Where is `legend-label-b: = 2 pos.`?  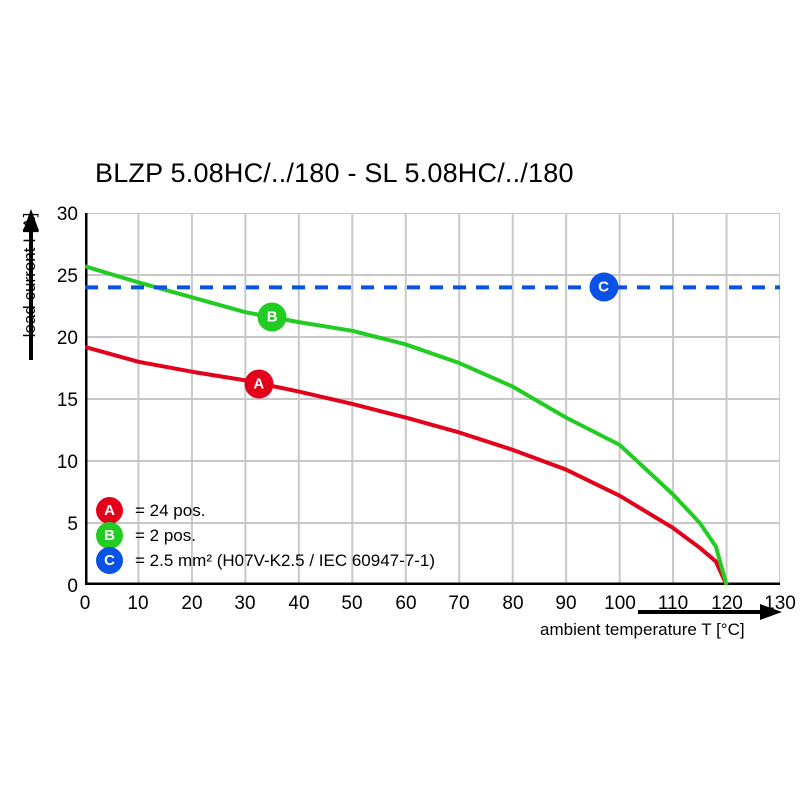
legend-label-b: = 2 pos. is located at coordinates (165, 535).